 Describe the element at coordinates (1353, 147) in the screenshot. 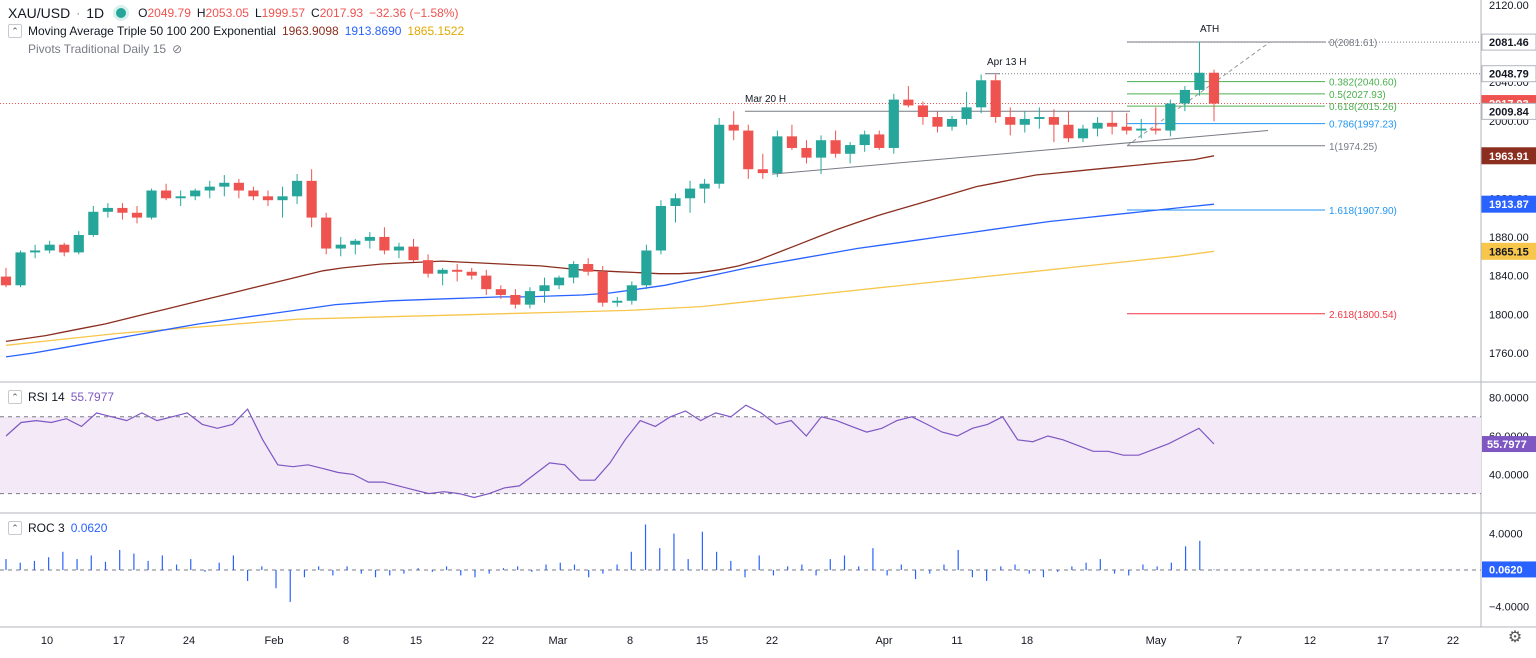

I see `fib-level-label: 1(1974.25)` at that location.